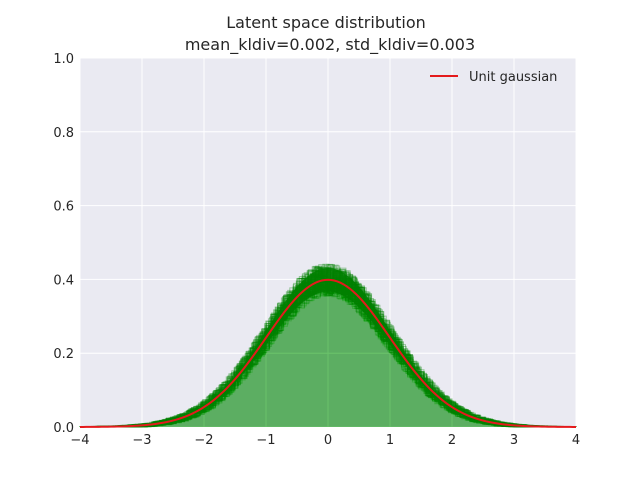 This screenshot has height=480, width=640. I want to click on chart-title: Latent space distribution, so click(326, 22).